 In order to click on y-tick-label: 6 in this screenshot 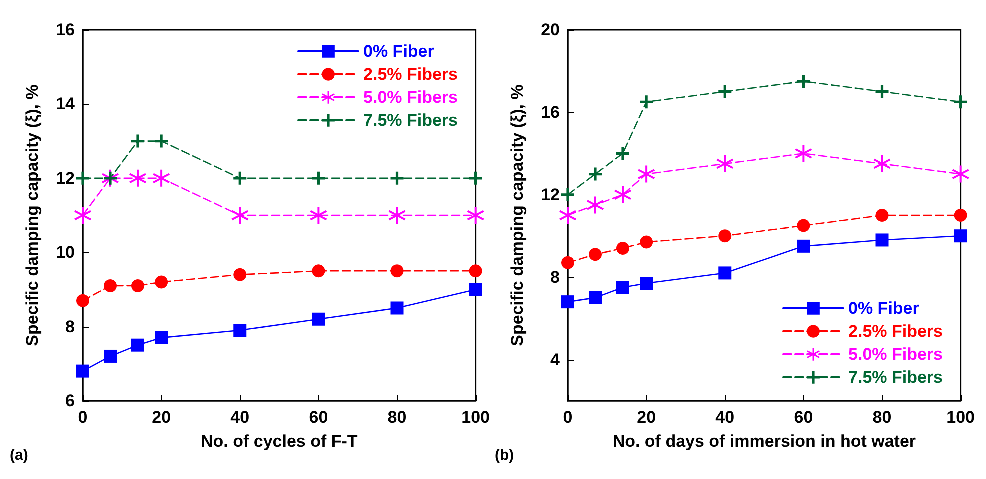, I will do `click(70, 401)`.